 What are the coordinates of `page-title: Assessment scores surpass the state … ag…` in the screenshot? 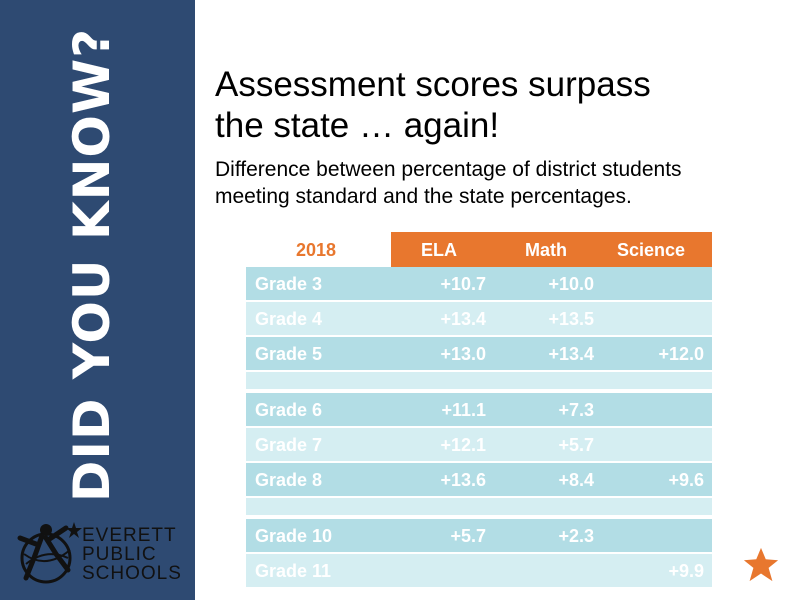 It's located at (495, 105).